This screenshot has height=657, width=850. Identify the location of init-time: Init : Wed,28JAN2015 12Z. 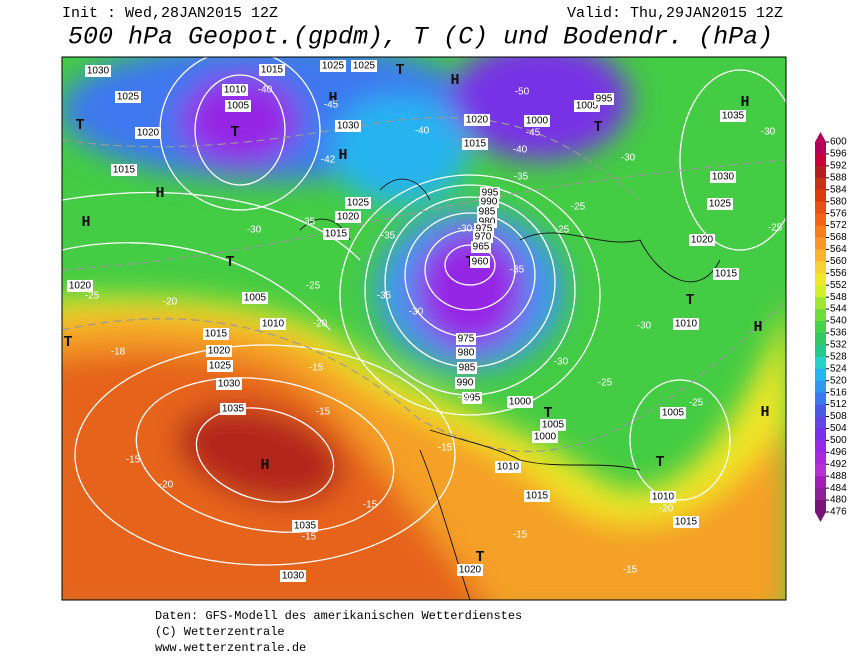
(170, 13).